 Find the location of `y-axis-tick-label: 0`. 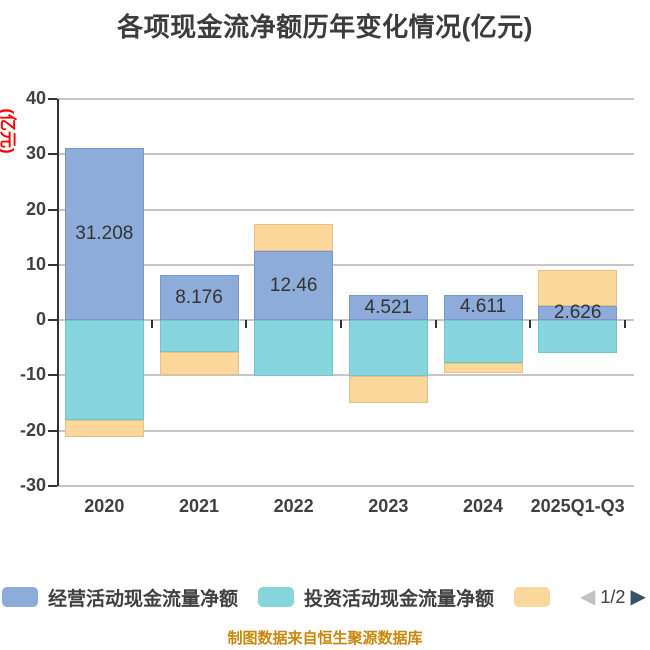

y-axis-tick-label: 0 is located at coordinates (40, 319).